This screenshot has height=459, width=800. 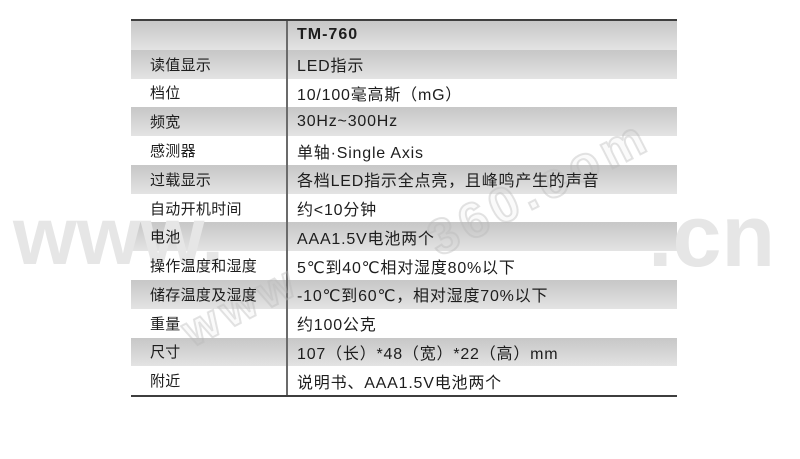 I want to click on spec-label: 过载显示, so click(x=181, y=180).